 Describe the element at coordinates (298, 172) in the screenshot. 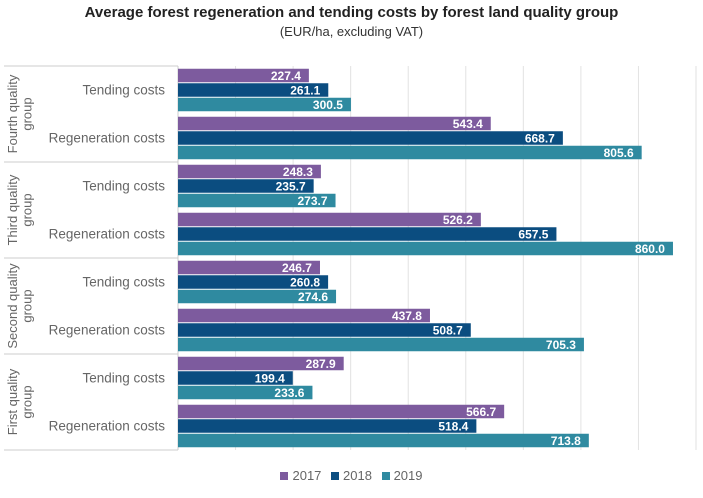

I see `data-label: 248.3` at that location.